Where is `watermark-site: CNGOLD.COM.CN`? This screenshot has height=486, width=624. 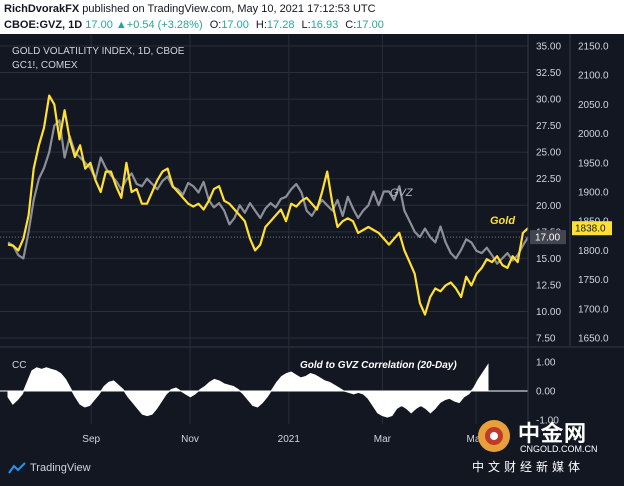
watermark-site: CNGOLD.COM.CN is located at coordinates (559, 449).